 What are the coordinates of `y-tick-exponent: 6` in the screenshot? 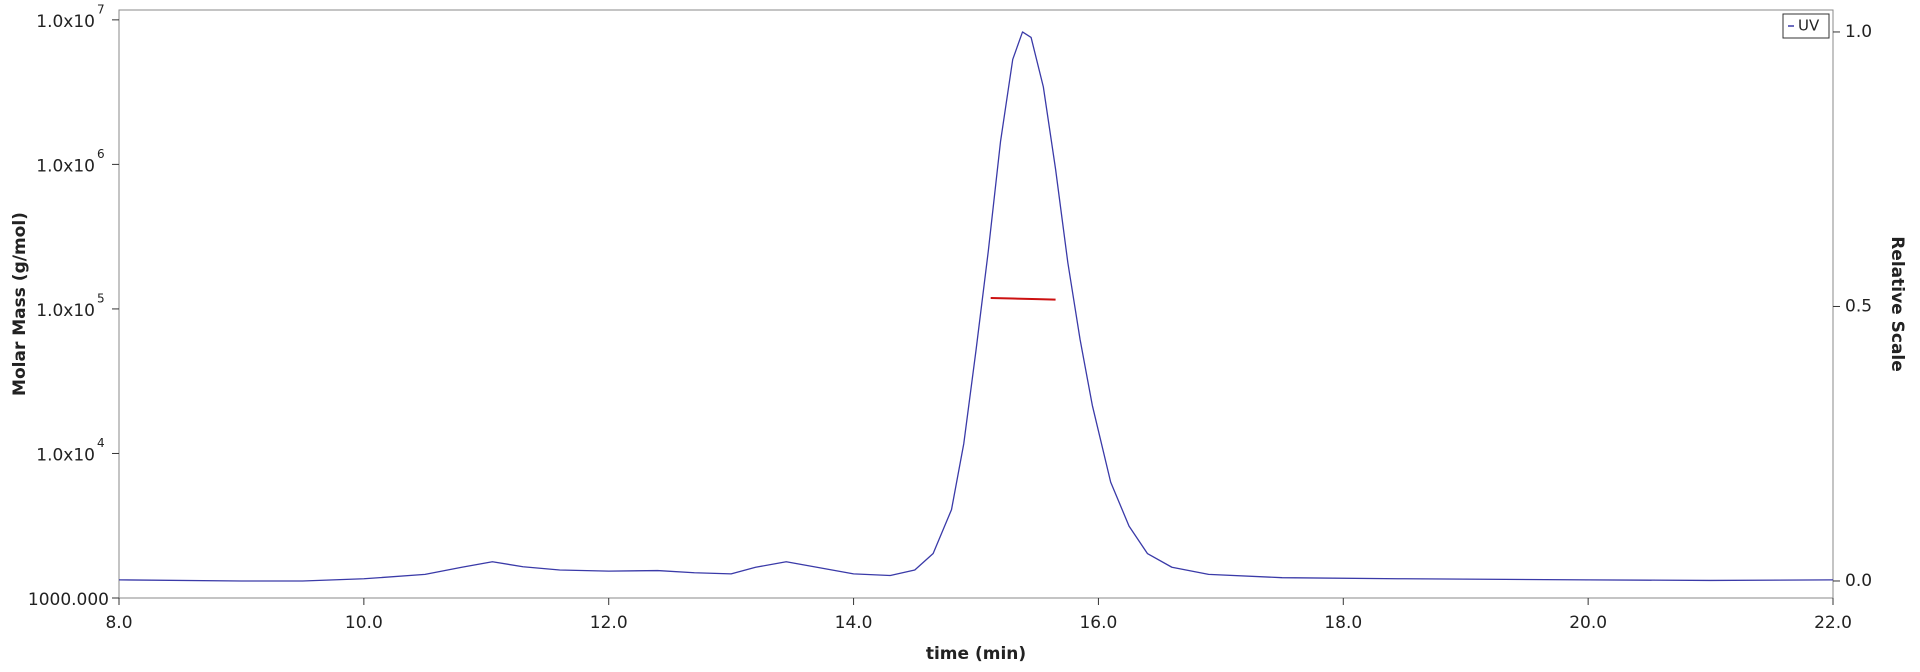 It's located at (101, 154).